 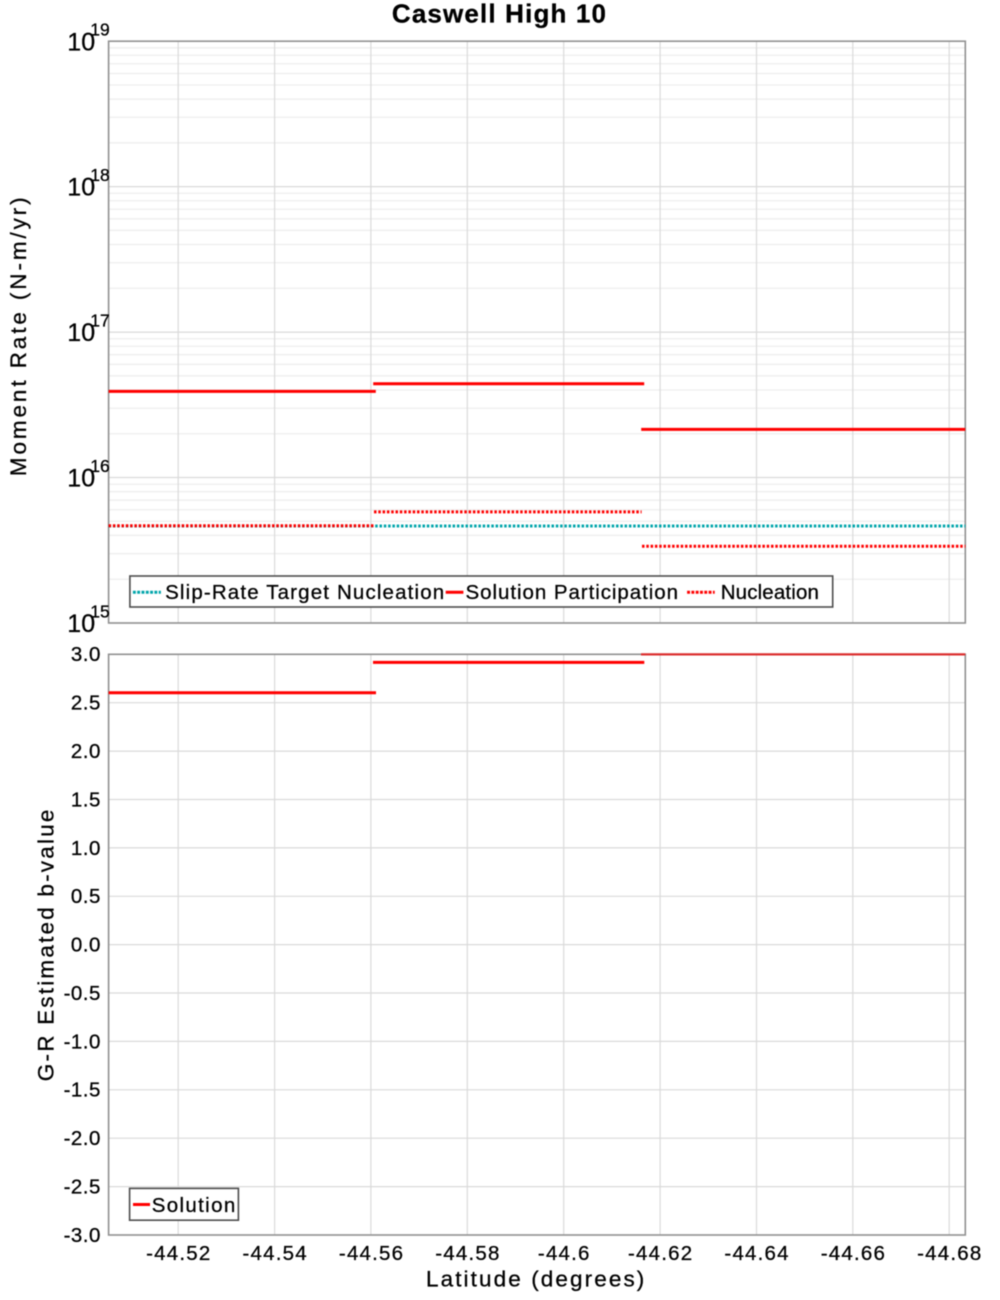 What do you see at coordinates (949, 1253) in the screenshot?
I see `svg-text: -44.68` at bounding box center [949, 1253].